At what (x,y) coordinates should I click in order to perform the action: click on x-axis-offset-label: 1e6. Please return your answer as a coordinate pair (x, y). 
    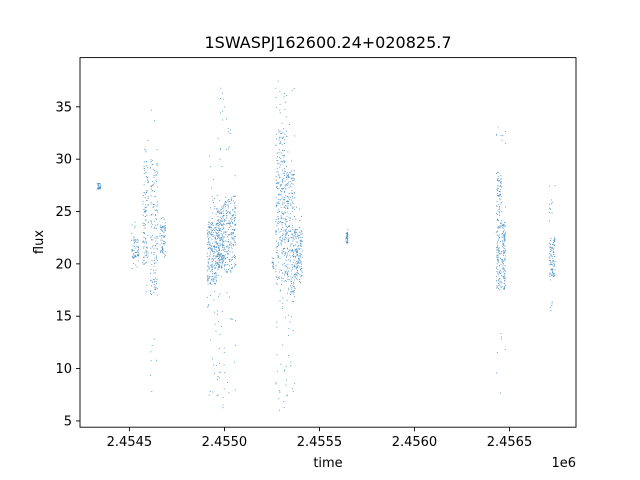
    Looking at the image, I should click on (563, 463).